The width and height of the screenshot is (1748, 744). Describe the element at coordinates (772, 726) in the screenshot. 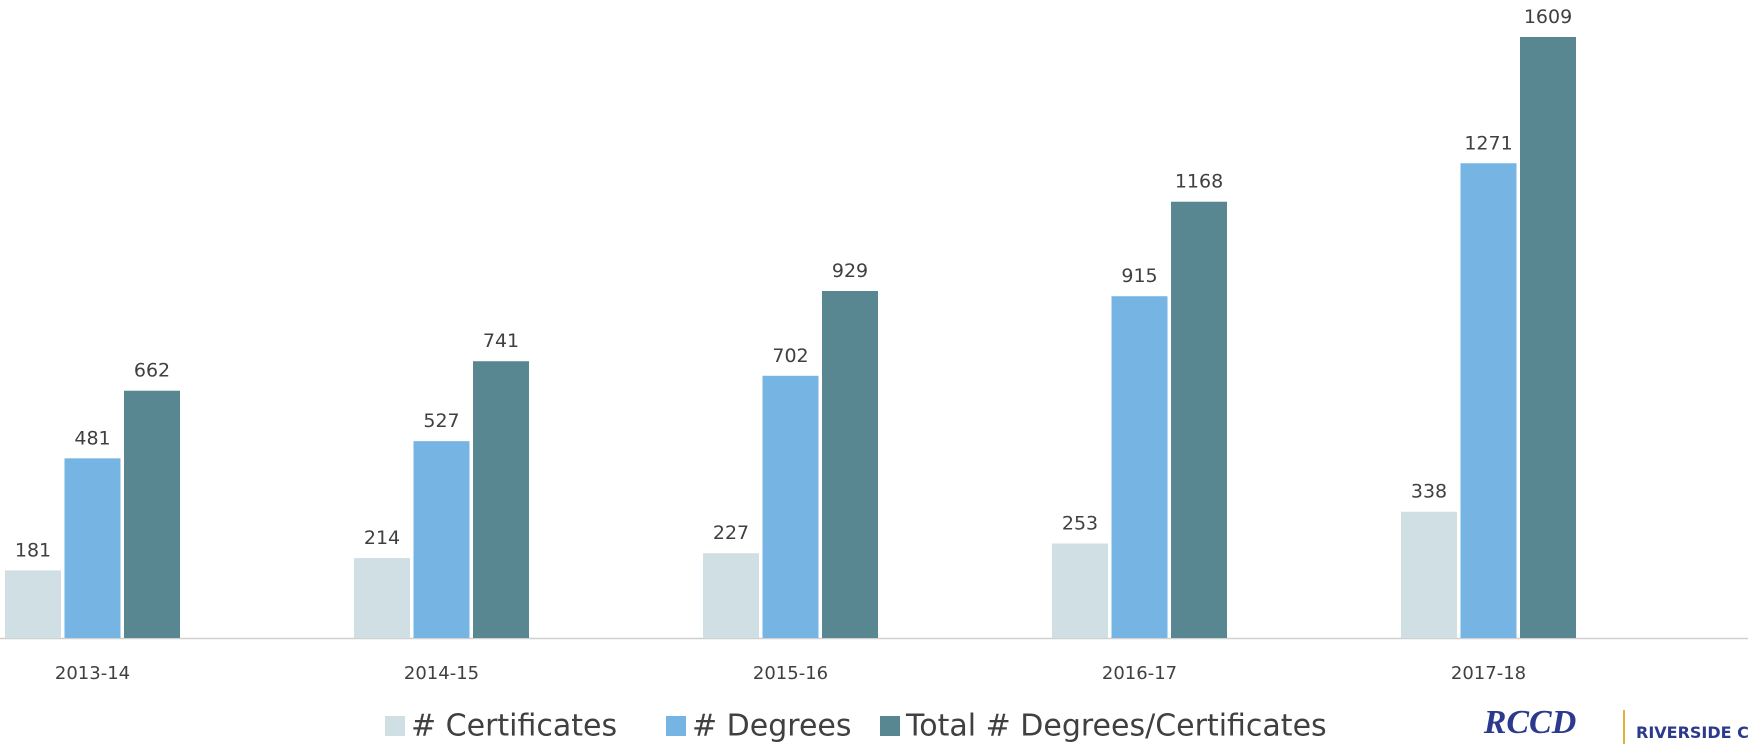

I see `legend-label: # Degrees` at that location.